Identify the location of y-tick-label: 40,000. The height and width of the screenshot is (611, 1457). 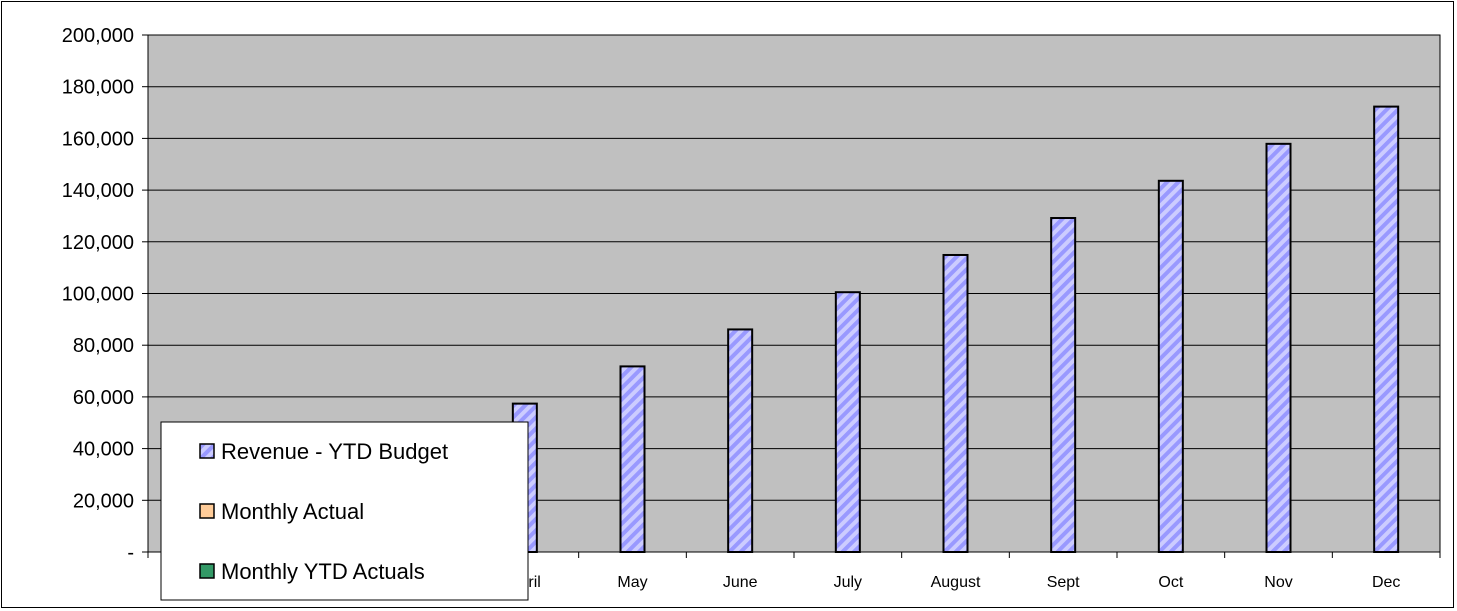
(103, 450).